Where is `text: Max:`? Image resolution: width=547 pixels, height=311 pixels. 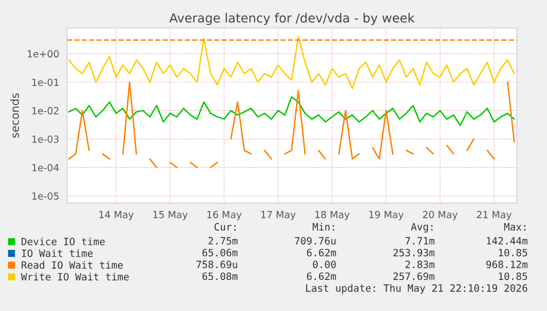 text: Max: is located at coordinates (515, 227).